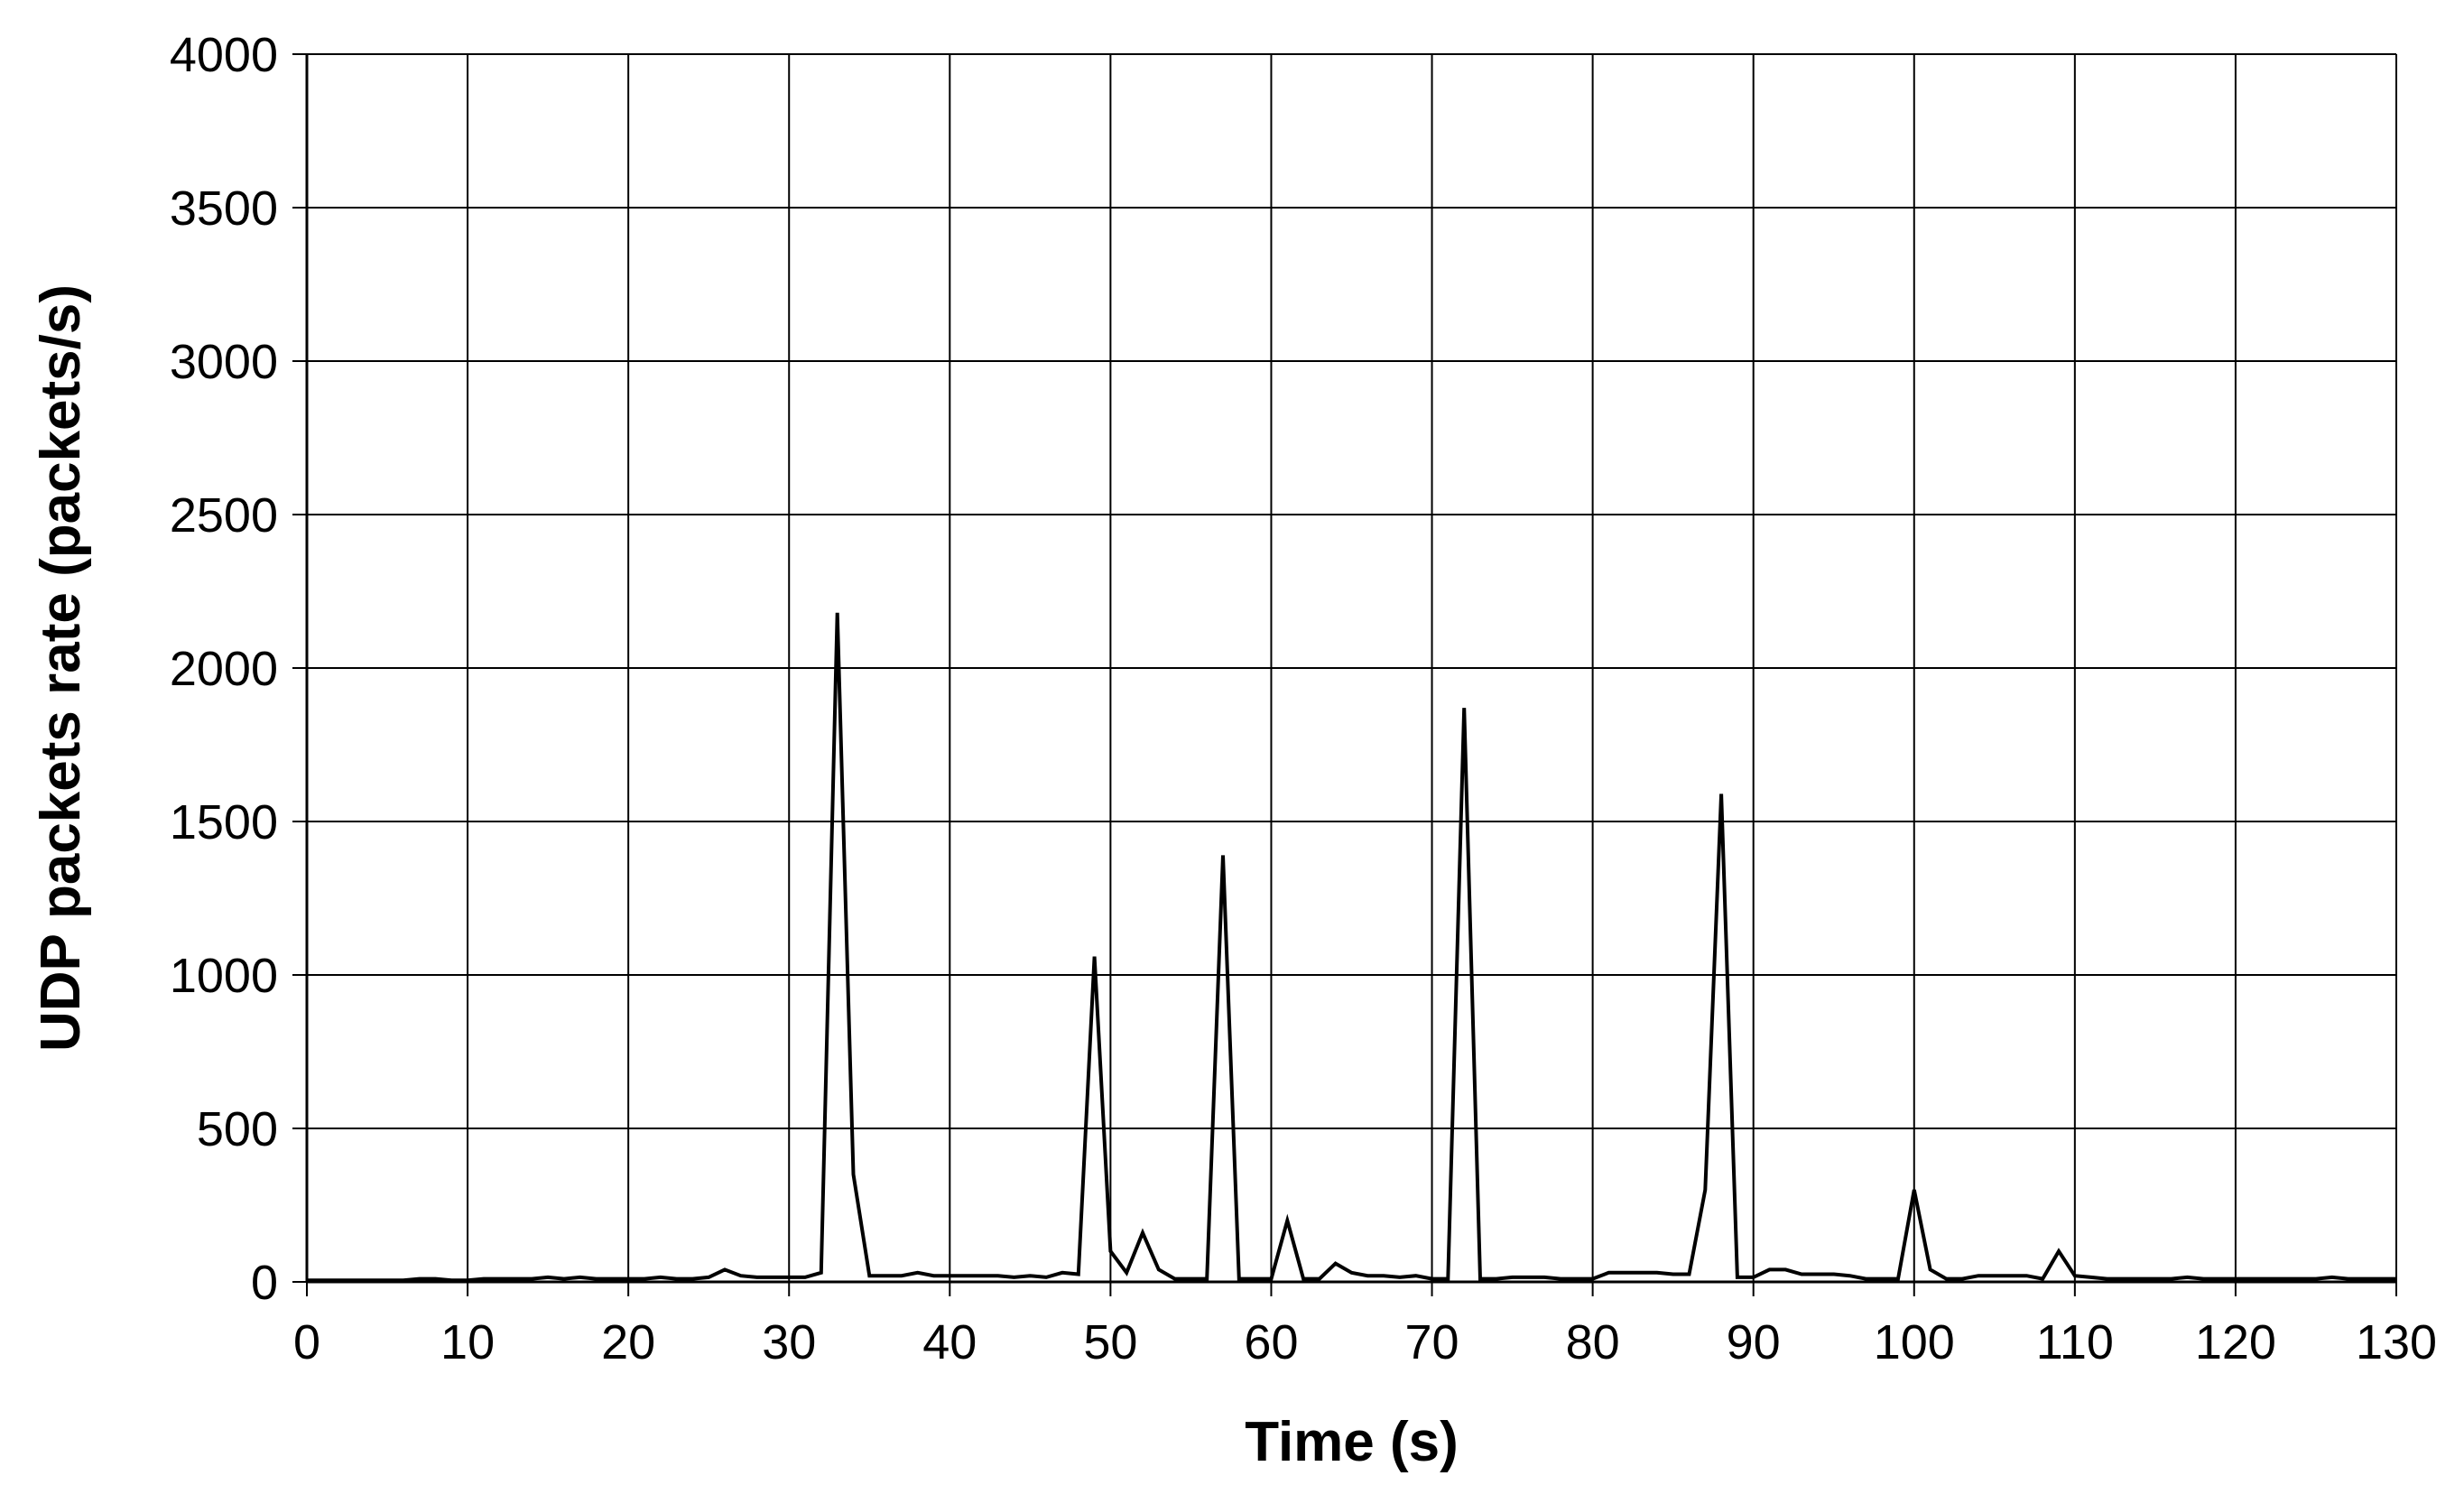  What do you see at coordinates (2396, 1342) in the screenshot?
I see `x-tick-label: 130` at bounding box center [2396, 1342].